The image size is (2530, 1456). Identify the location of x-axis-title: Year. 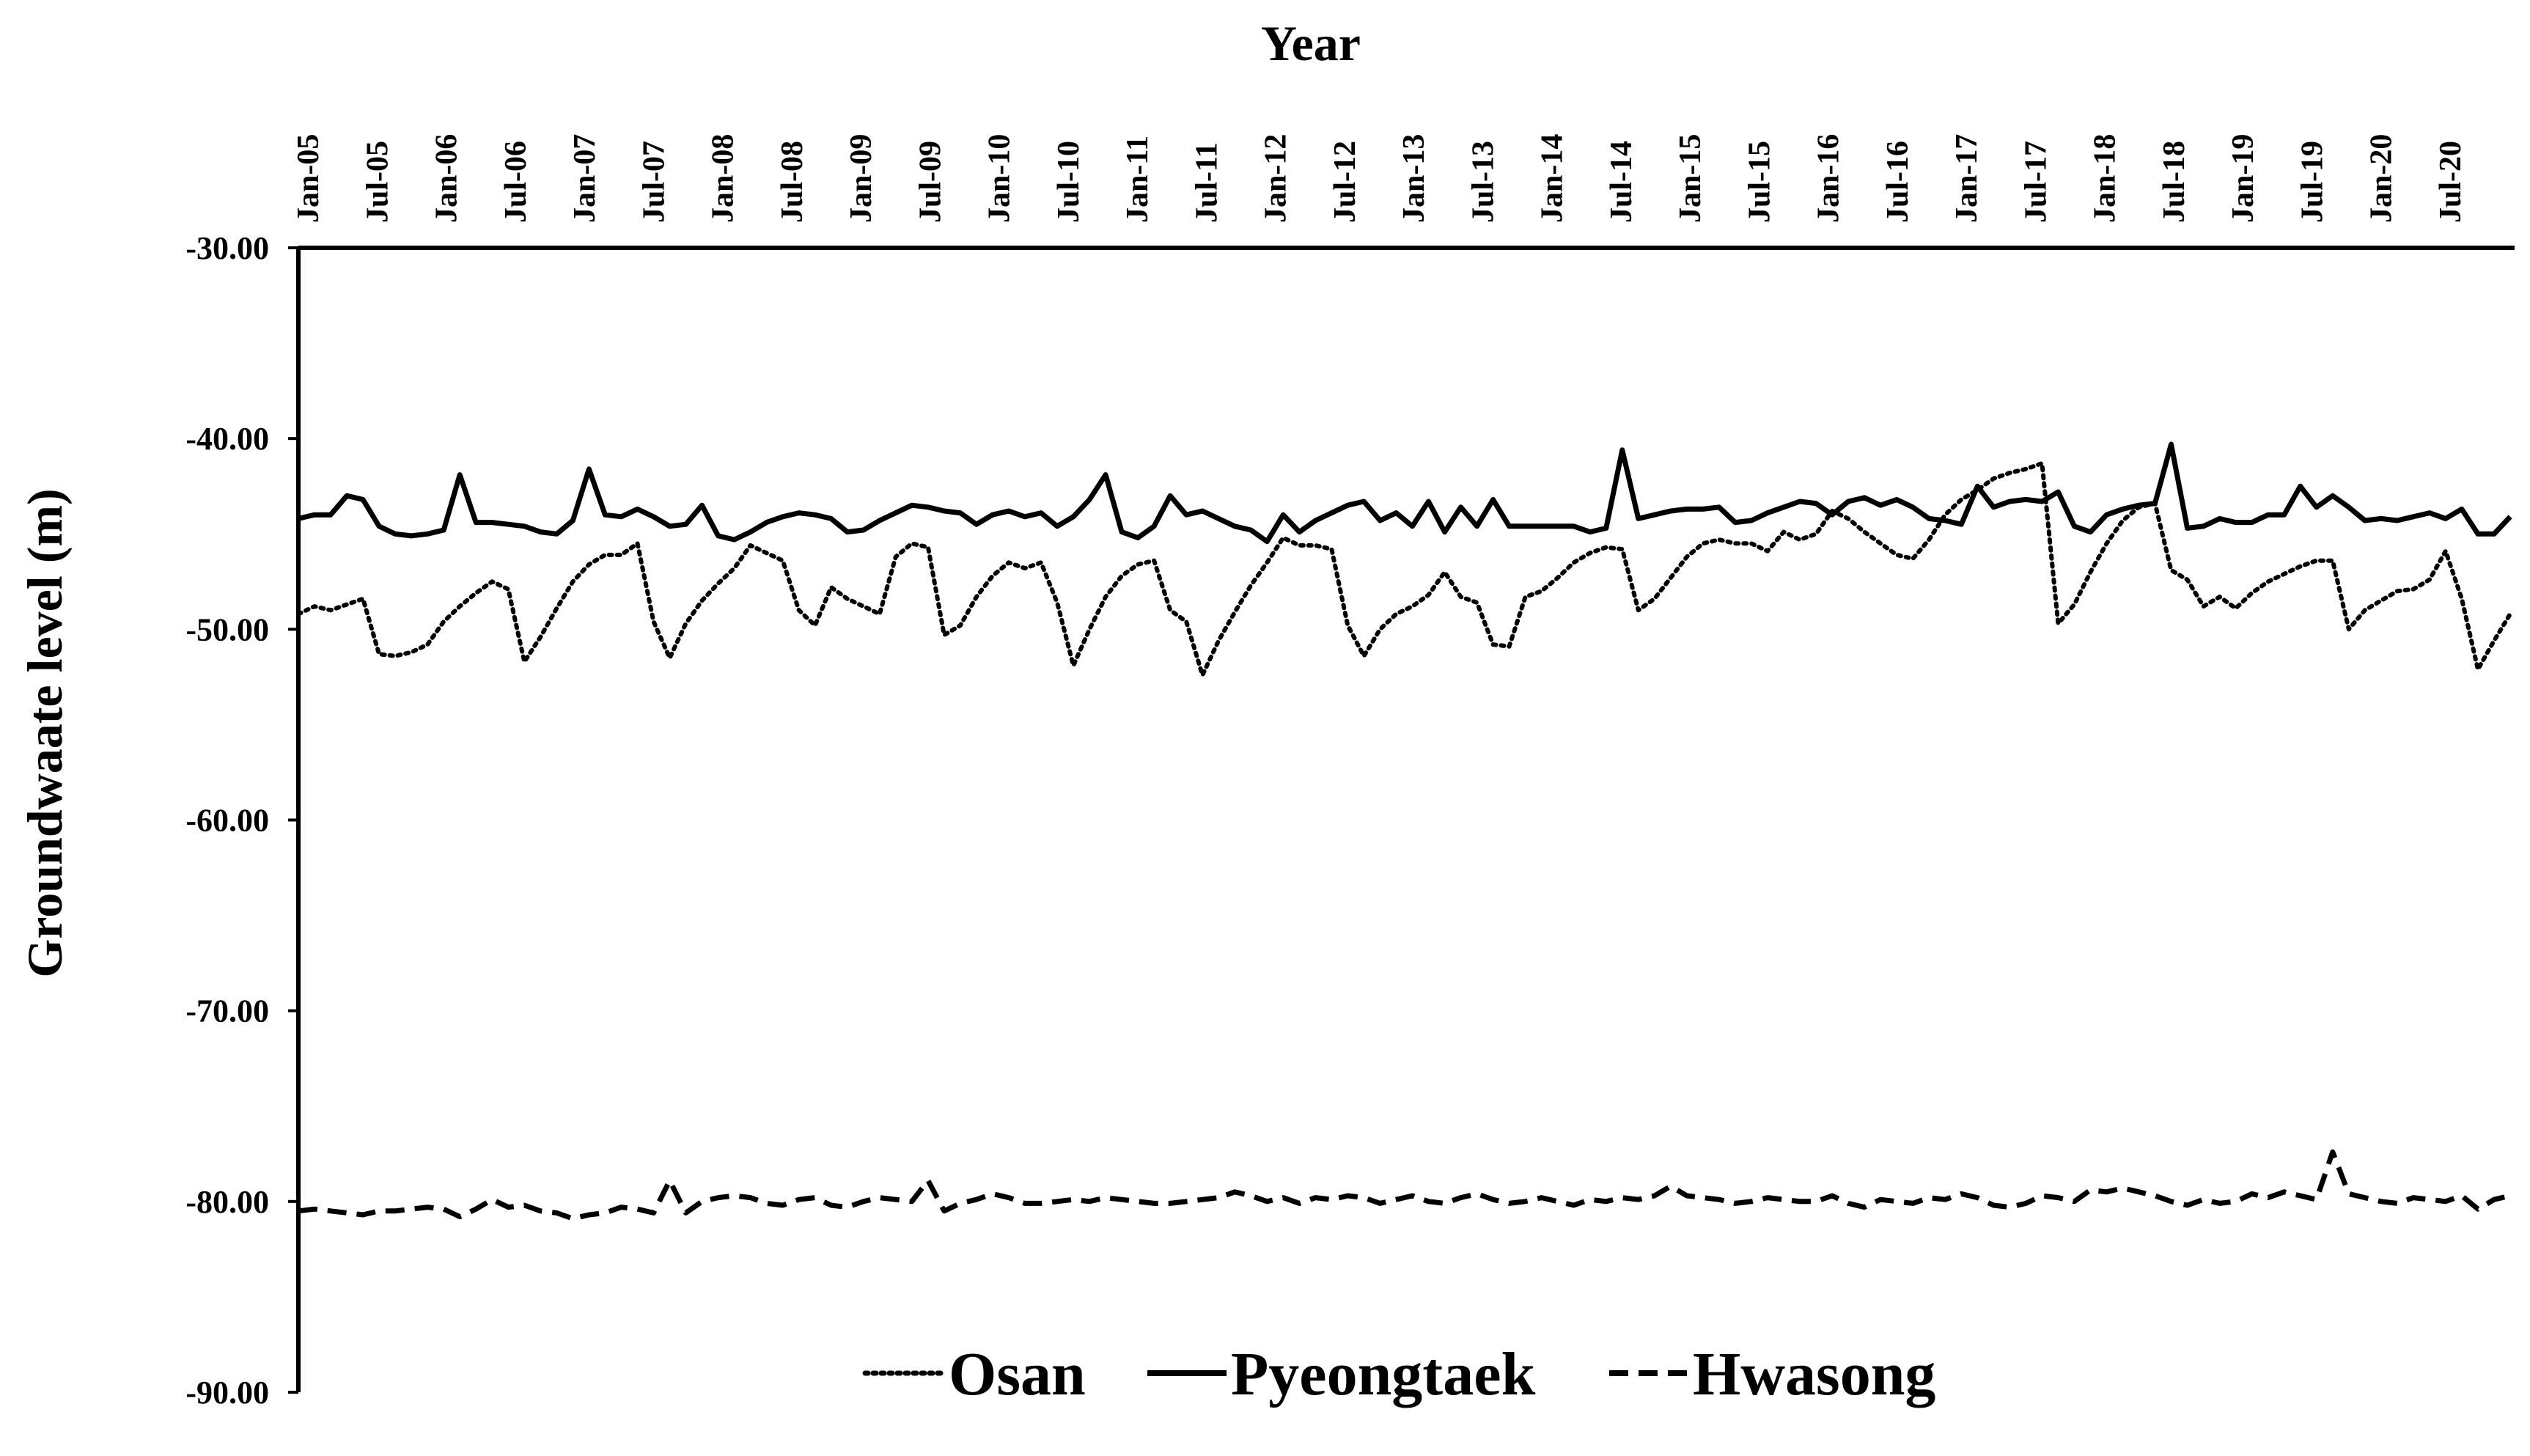
(1311, 43).